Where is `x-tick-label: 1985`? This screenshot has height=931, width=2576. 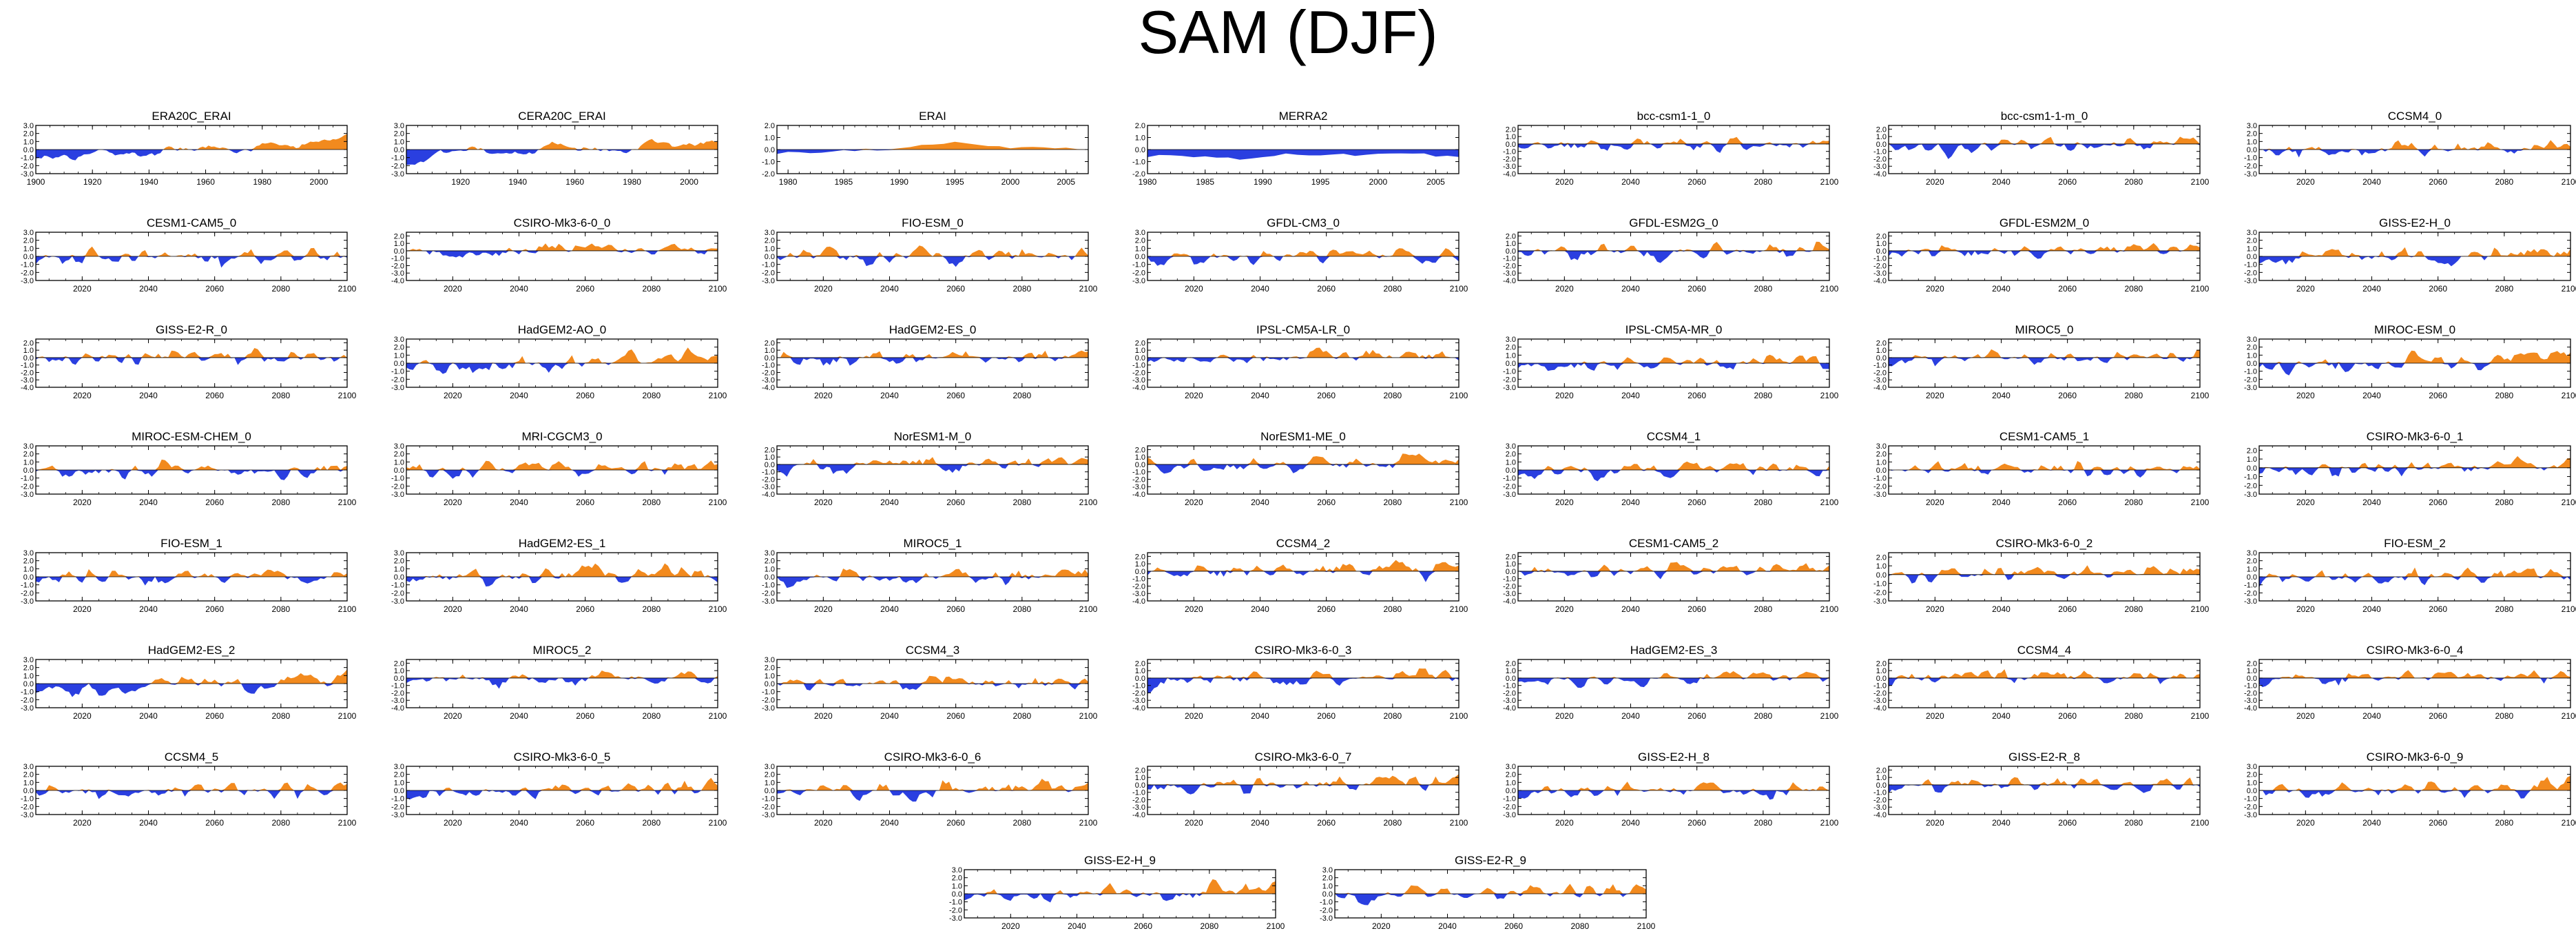 x-tick-label: 1985 is located at coordinates (844, 182).